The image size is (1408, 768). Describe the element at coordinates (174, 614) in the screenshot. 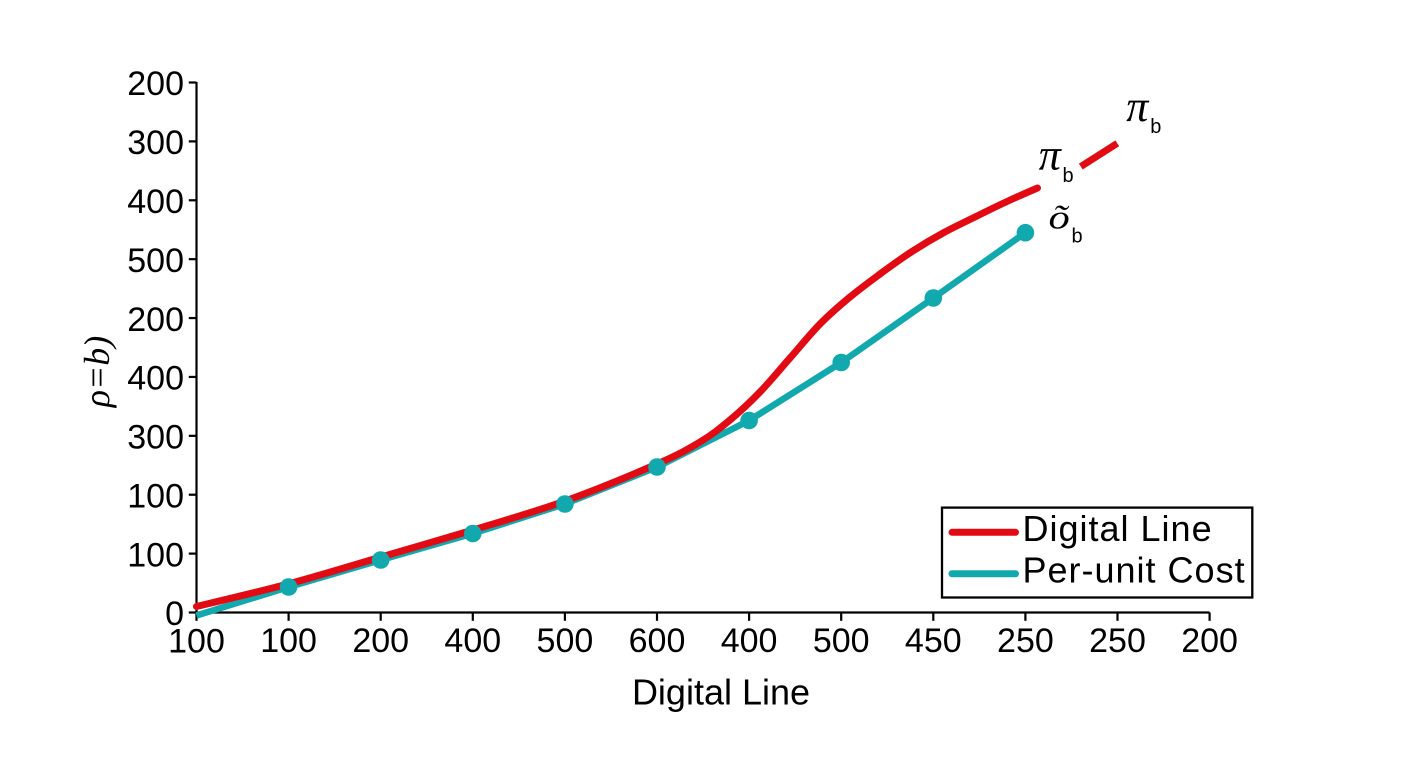

I see `svg-text: 0` at that location.